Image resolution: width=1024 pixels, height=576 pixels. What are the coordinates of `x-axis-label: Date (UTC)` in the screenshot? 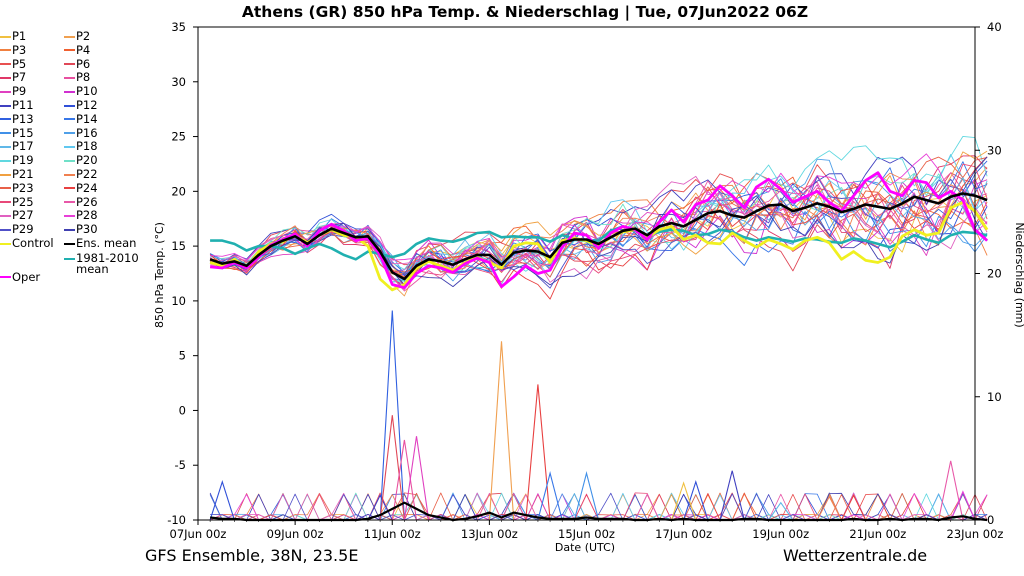 It's located at (585, 547).